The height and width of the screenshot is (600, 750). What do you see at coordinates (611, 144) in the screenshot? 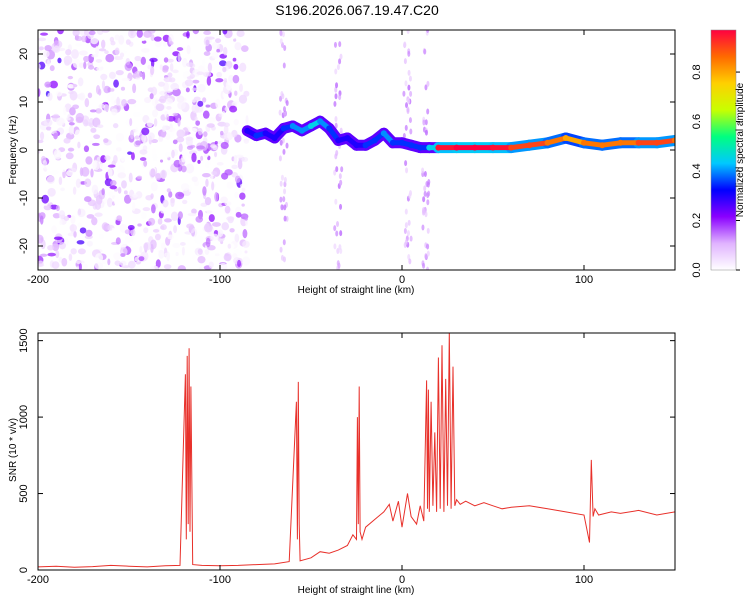
I see `heatmap-ridge-segment` at bounding box center [611, 144].